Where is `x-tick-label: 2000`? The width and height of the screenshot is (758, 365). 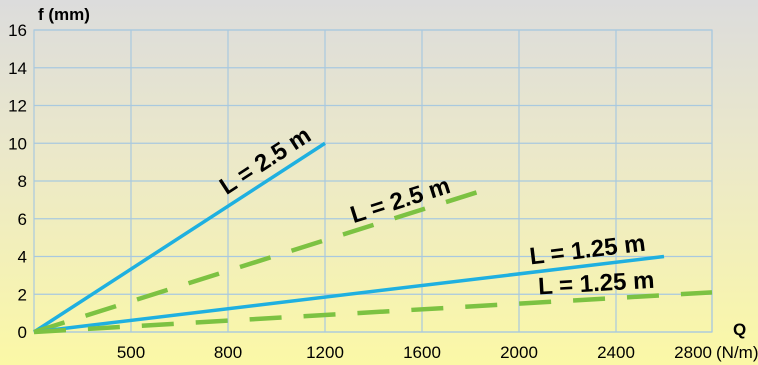 x-tick-label: 2000 is located at coordinates (519, 352).